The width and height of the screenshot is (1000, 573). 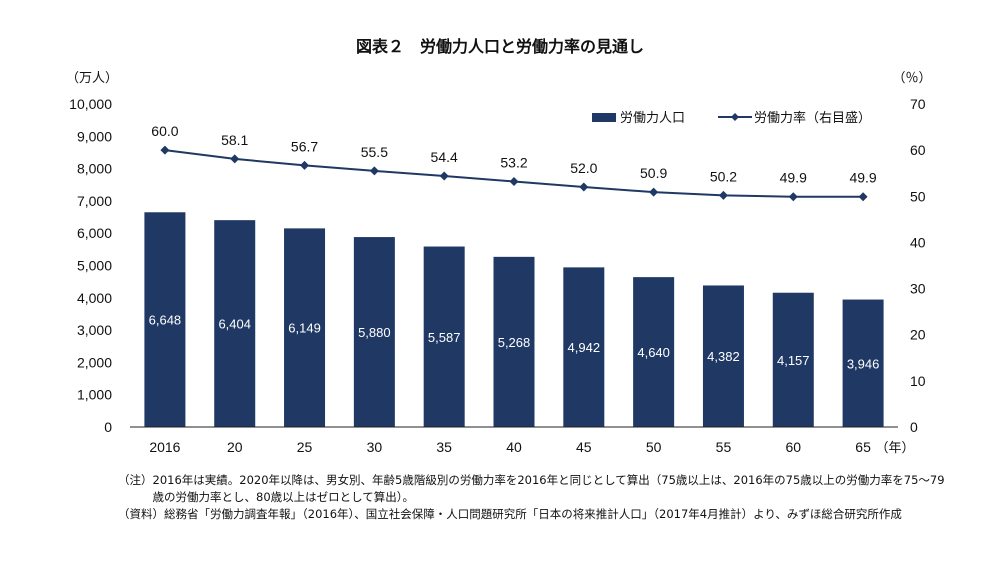 What do you see at coordinates (94, 266) in the screenshot?
I see `left-axis-tick-label: 5,000` at bounding box center [94, 266].